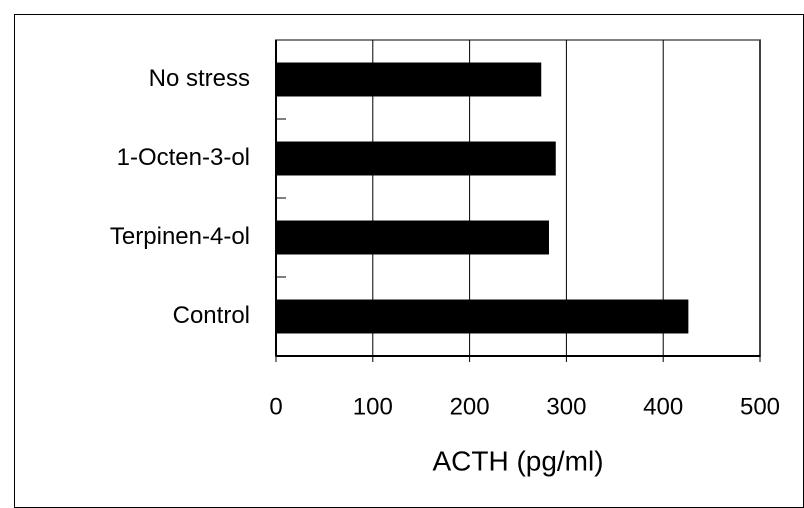  Describe the element at coordinates (180, 236) in the screenshot. I see `y-tick-label: Terpinen-4-ol` at that location.